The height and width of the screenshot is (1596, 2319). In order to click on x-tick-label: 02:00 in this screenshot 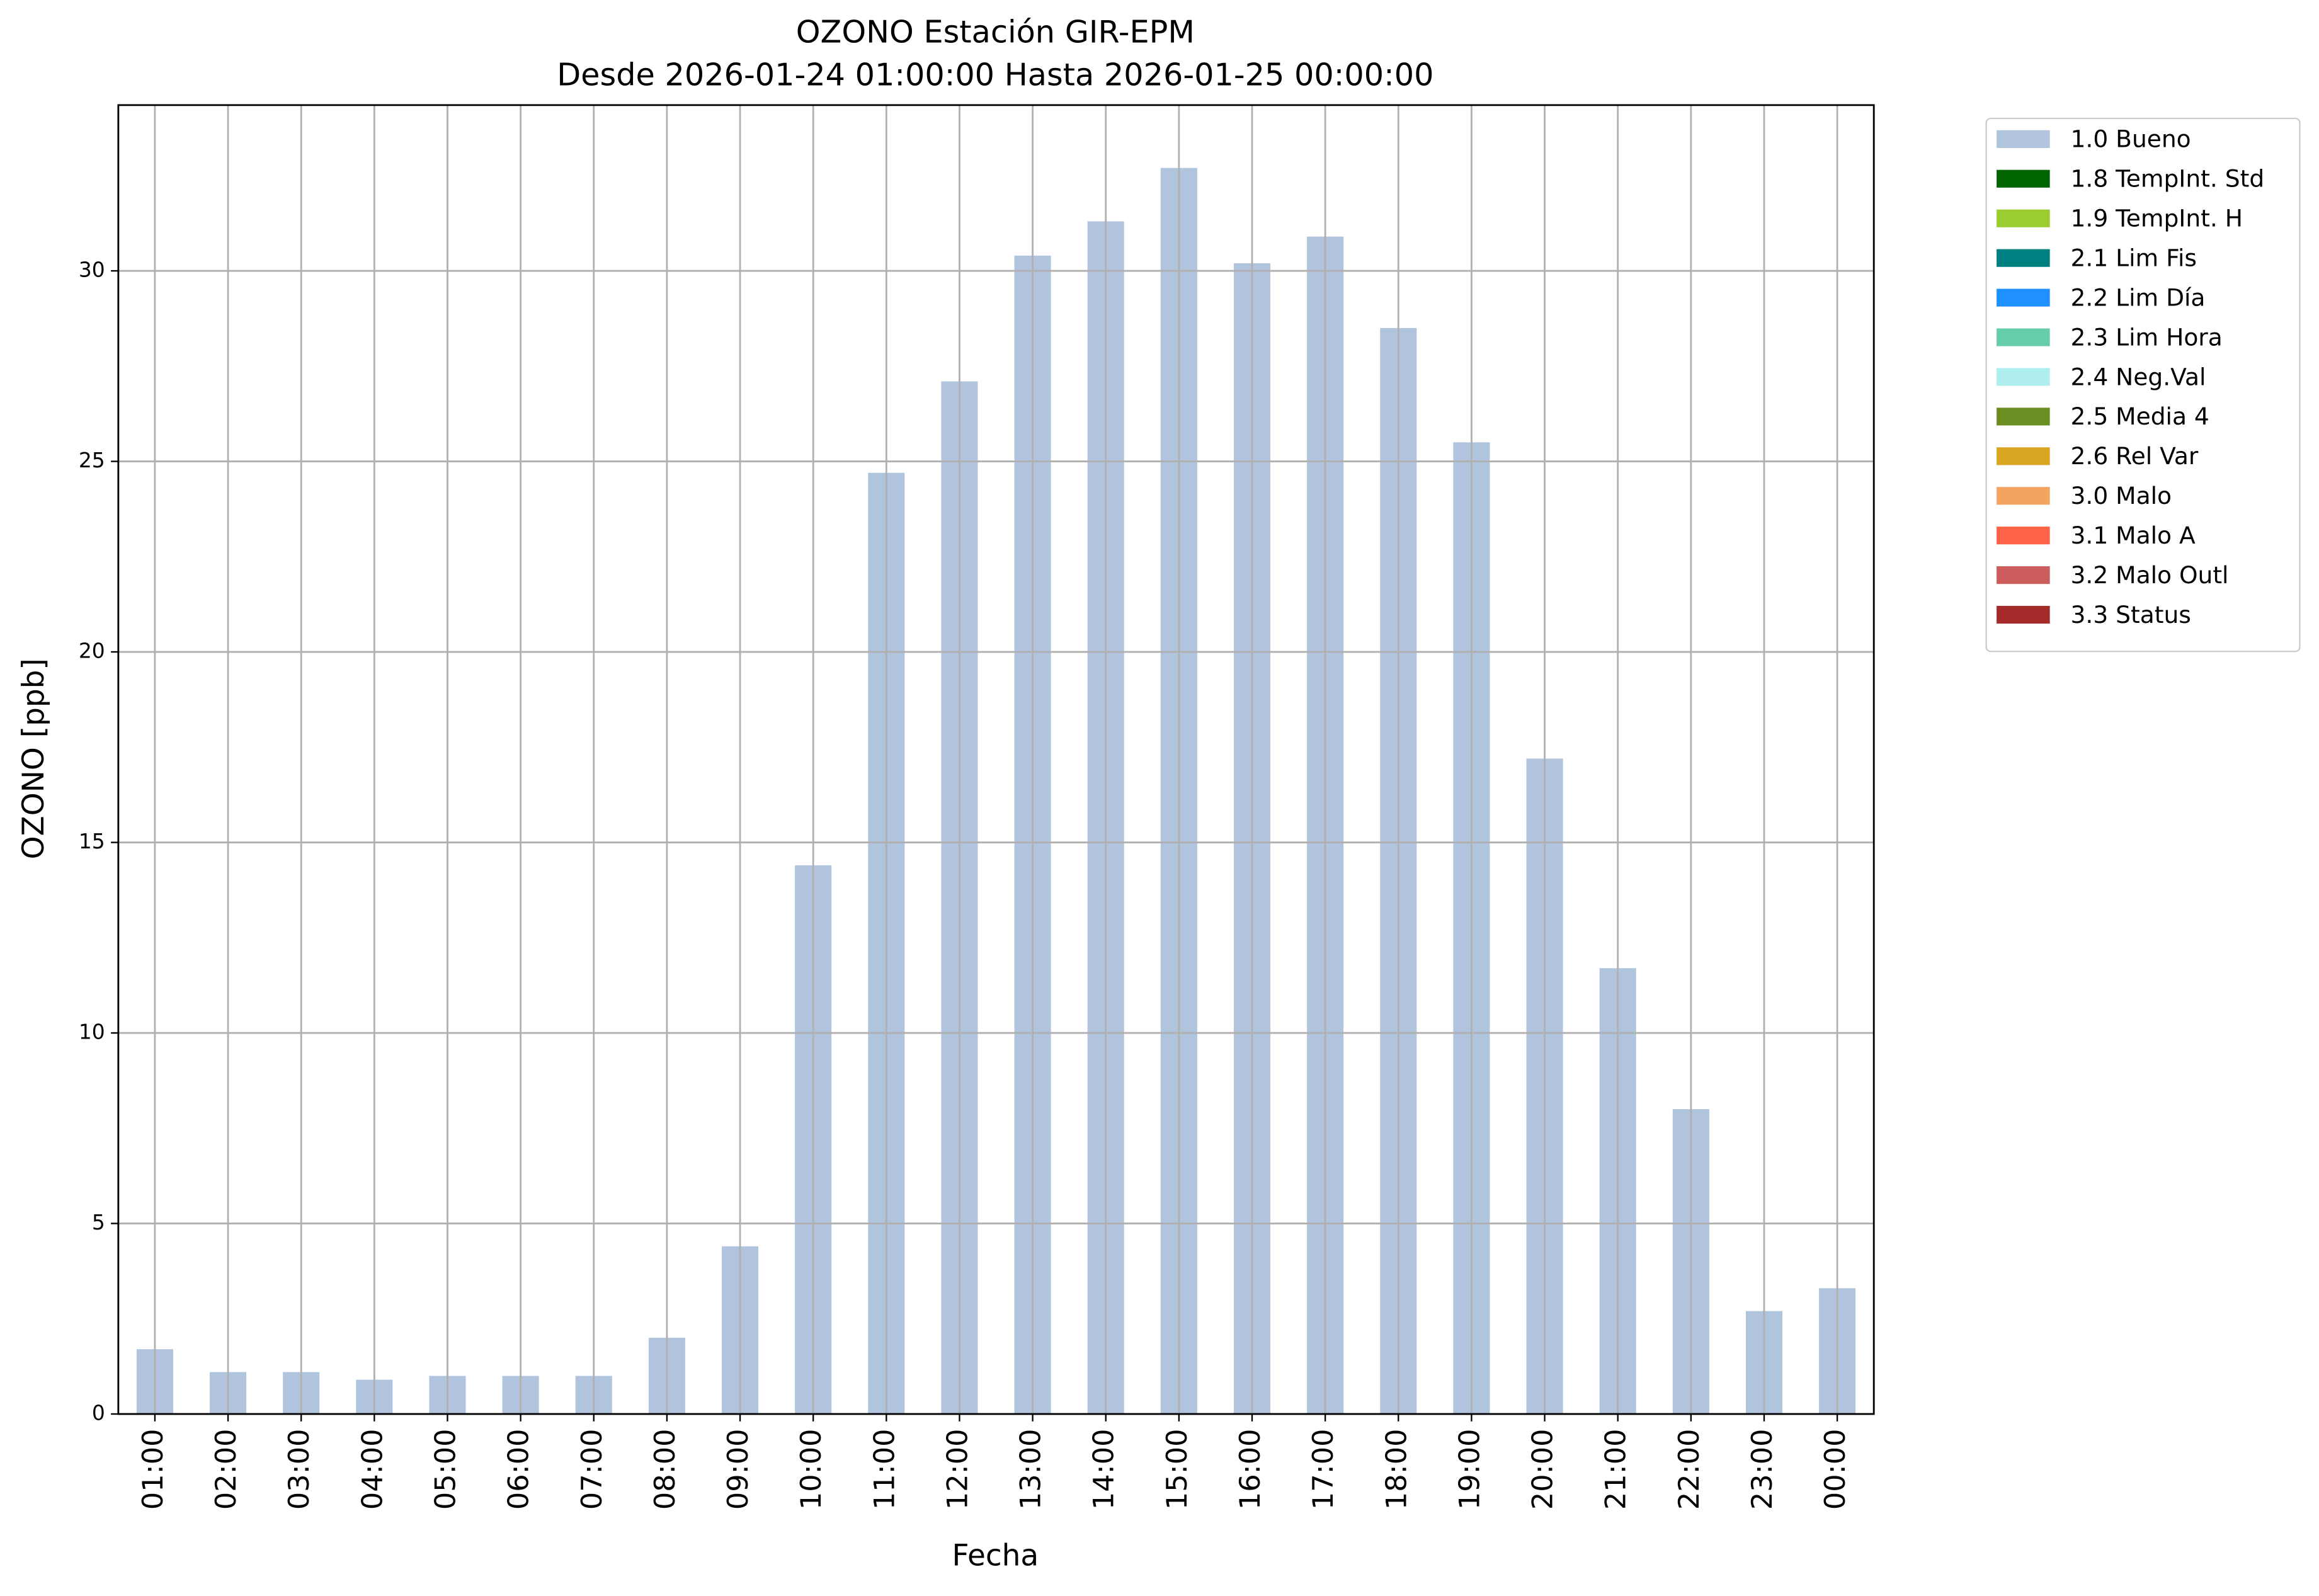, I will do `click(226, 1469)`.